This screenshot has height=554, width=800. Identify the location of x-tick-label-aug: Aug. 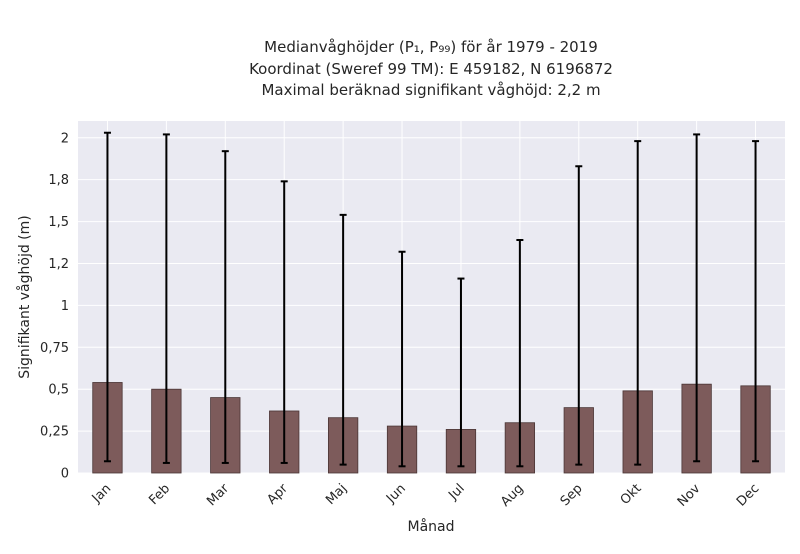
(512, 495).